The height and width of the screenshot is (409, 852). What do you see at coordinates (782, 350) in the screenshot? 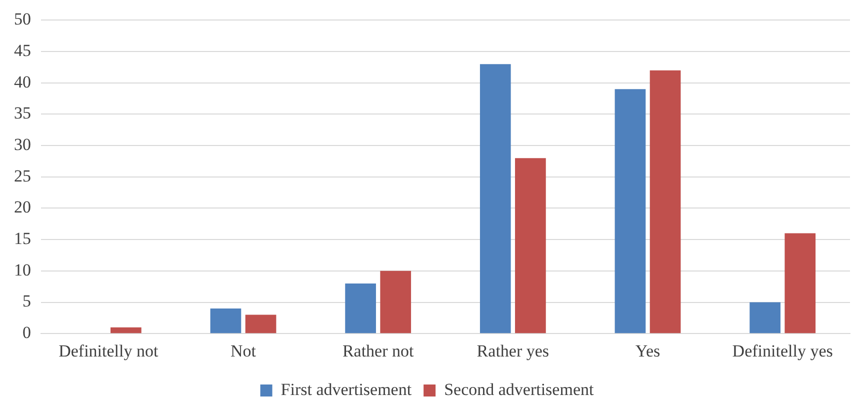
I see `x-tick-label: Definitelly yes` at bounding box center [782, 350].